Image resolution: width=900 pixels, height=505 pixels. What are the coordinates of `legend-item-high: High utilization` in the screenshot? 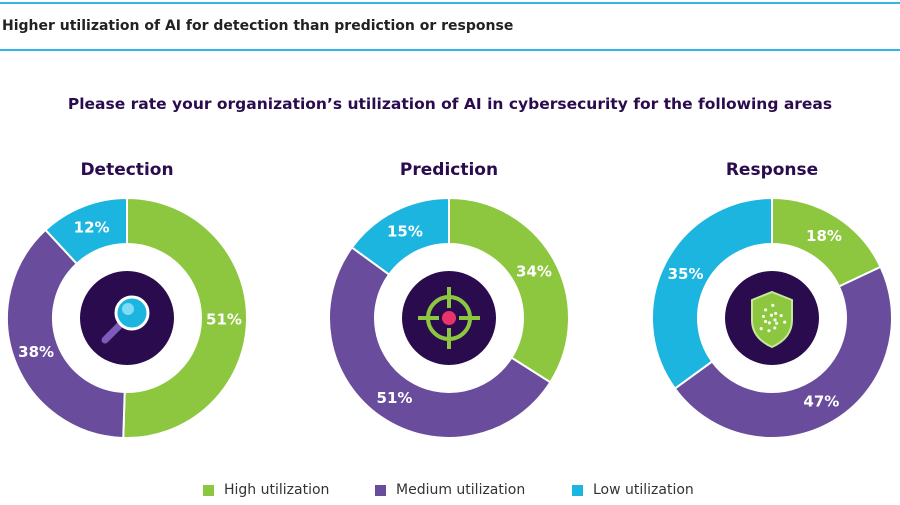 It's located at (266, 490).